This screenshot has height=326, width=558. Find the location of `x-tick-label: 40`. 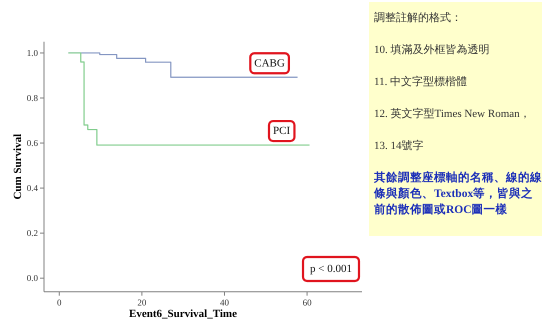

x-tick-label: 40 is located at coordinates (225, 303).